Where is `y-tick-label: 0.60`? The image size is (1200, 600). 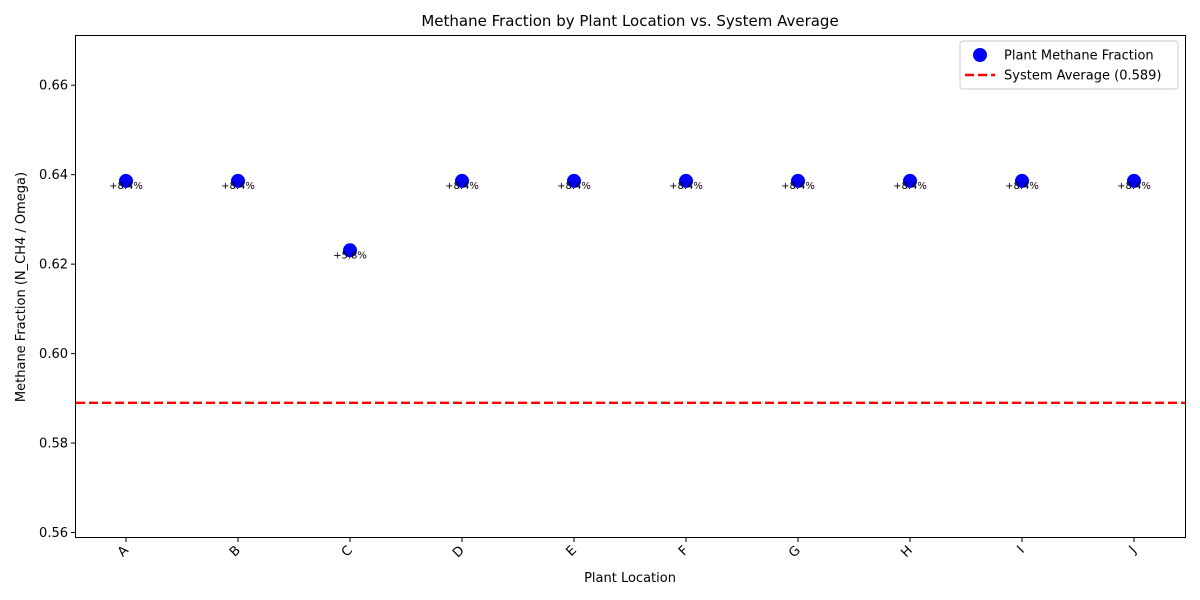 y-tick-label: 0.60 is located at coordinates (53, 354).